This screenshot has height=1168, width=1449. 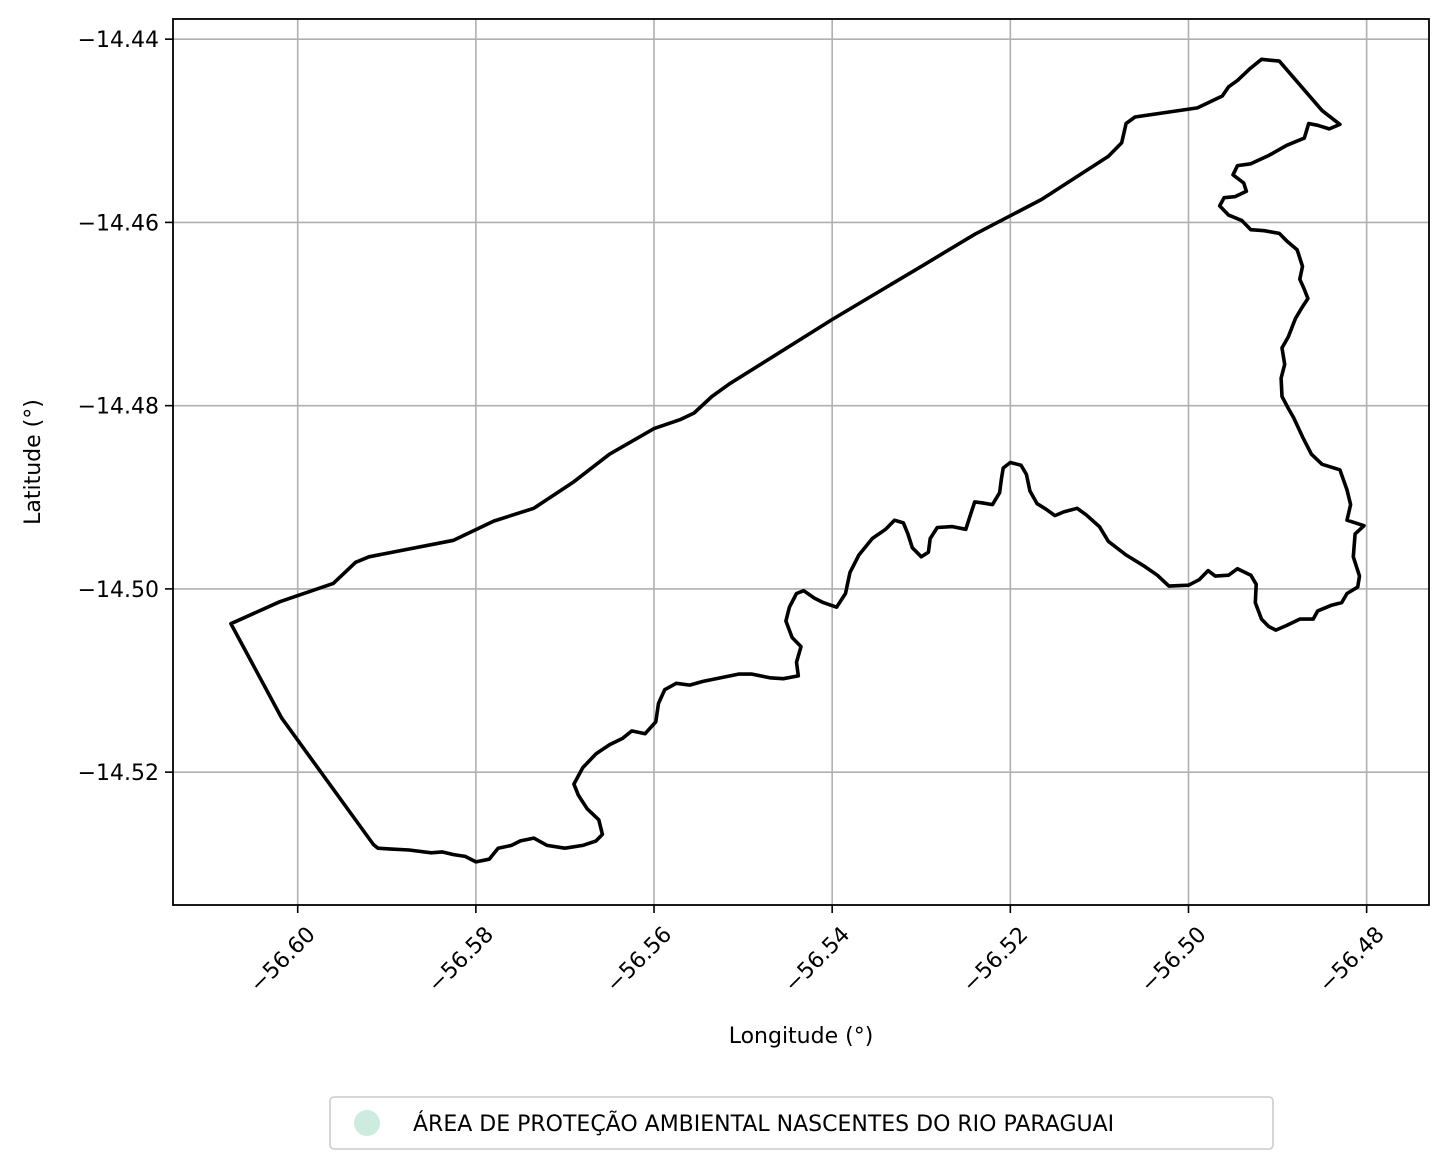 I want to click on x-axis-title: Longitude (°), so click(x=801, y=1036).